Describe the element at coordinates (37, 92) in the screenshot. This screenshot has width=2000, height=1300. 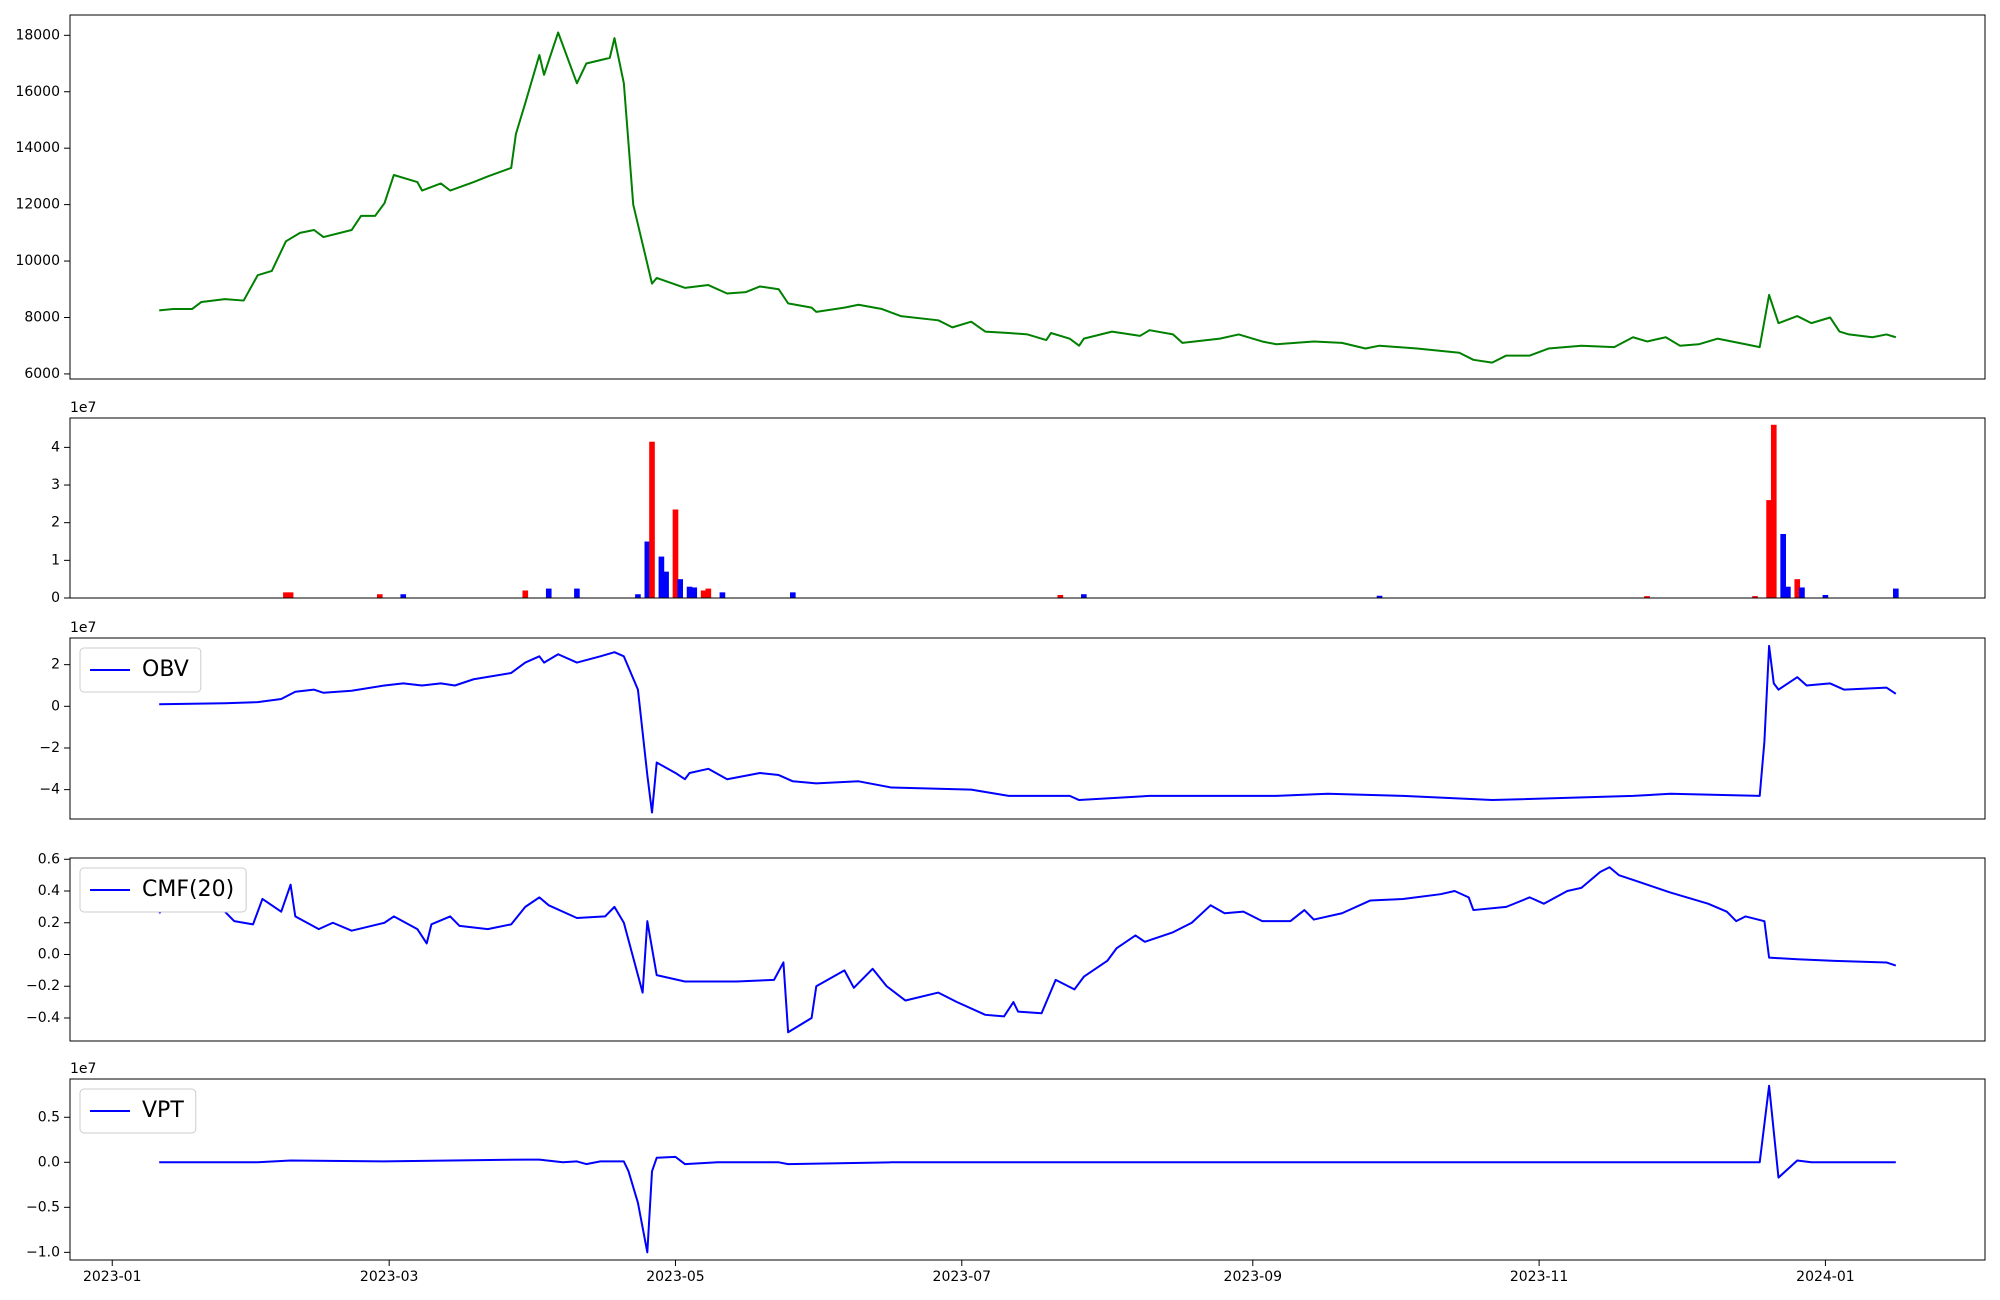
I see `y-tick-label: 16000` at that location.